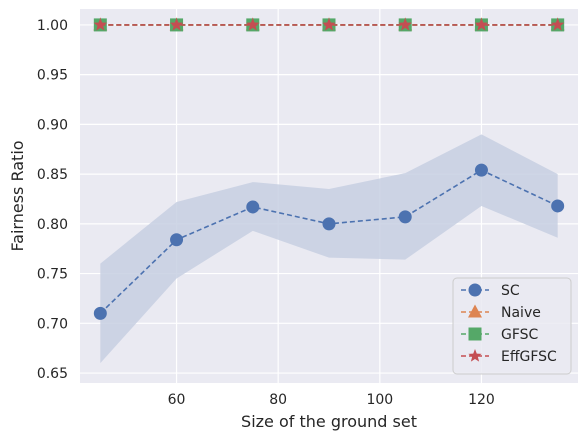 The height and width of the screenshot is (441, 586). What do you see at coordinates (52, 175) in the screenshot?
I see `y-tick-label: 0.85` at bounding box center [52, 175].